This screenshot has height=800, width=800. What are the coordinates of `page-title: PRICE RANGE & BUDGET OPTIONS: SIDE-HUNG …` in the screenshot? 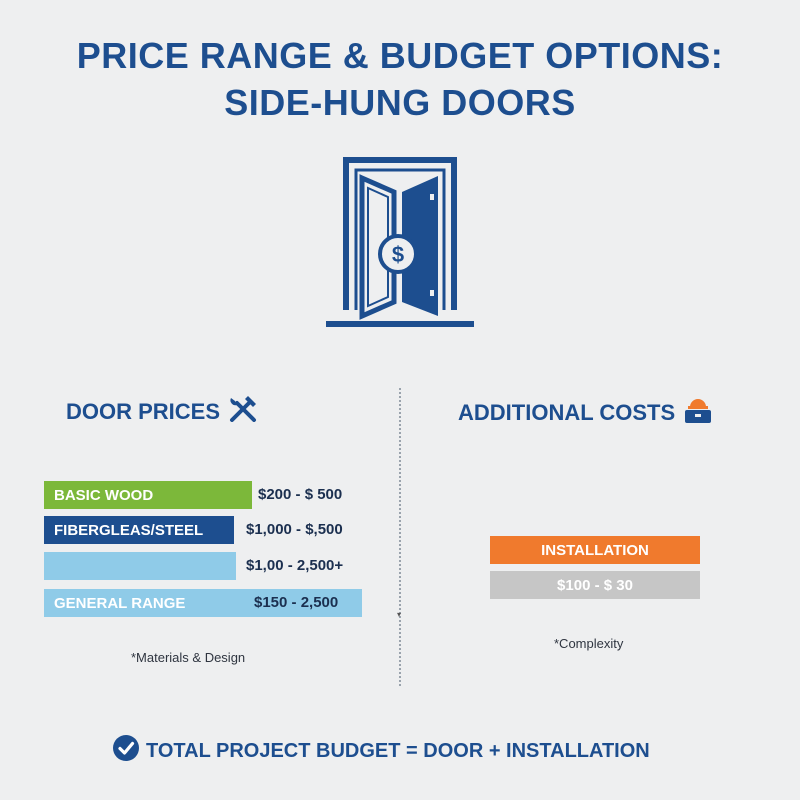 It's located at (400, 79).